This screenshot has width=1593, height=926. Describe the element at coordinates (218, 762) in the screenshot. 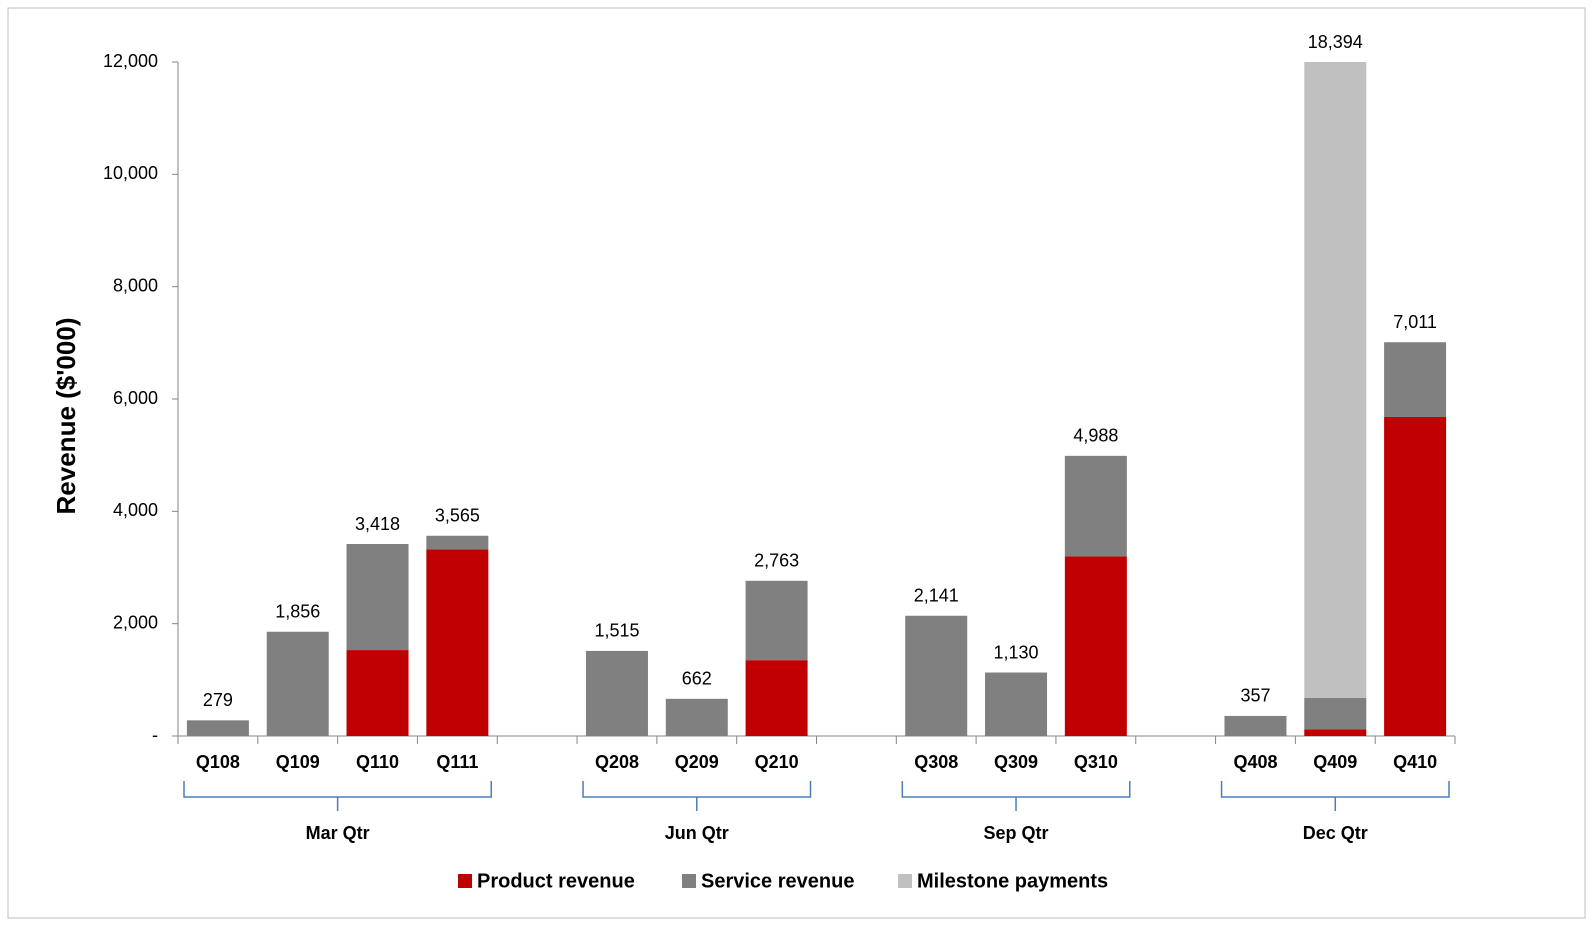

I see `x-tick-label: Q108` at that location.